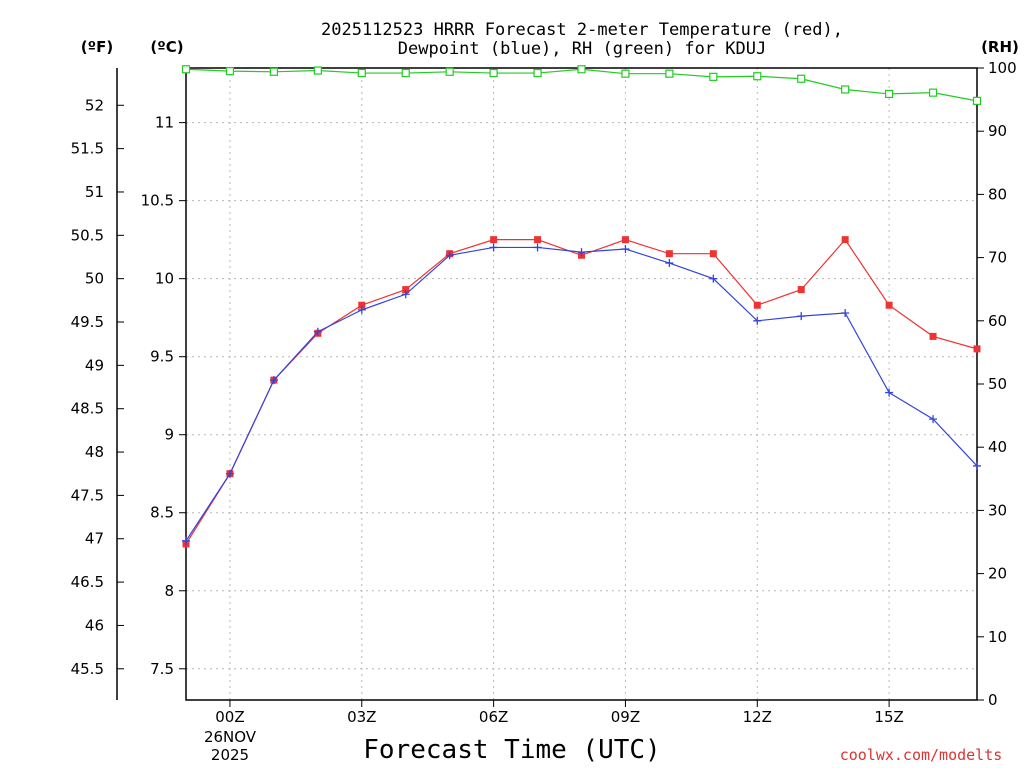 This screenshot has height=768, width=1024. Describe the element at coordinates (162, 357) in the screenshot. I see `celsius-tick-label: 9.5` at that location.